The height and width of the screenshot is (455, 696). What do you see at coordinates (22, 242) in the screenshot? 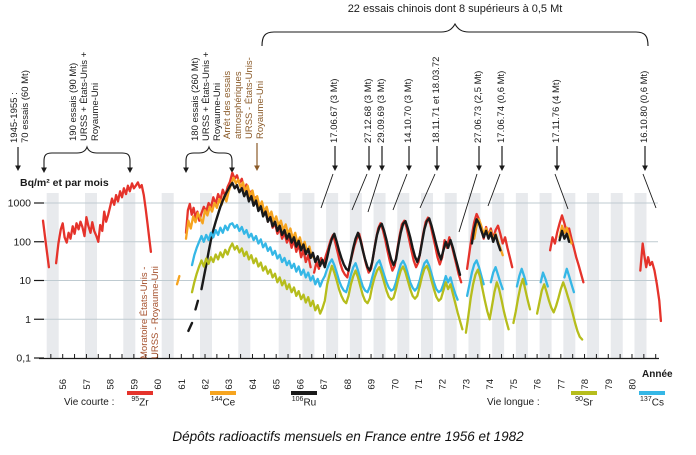
I see `y-tick-label: 100` at bounding box center [22, 242].